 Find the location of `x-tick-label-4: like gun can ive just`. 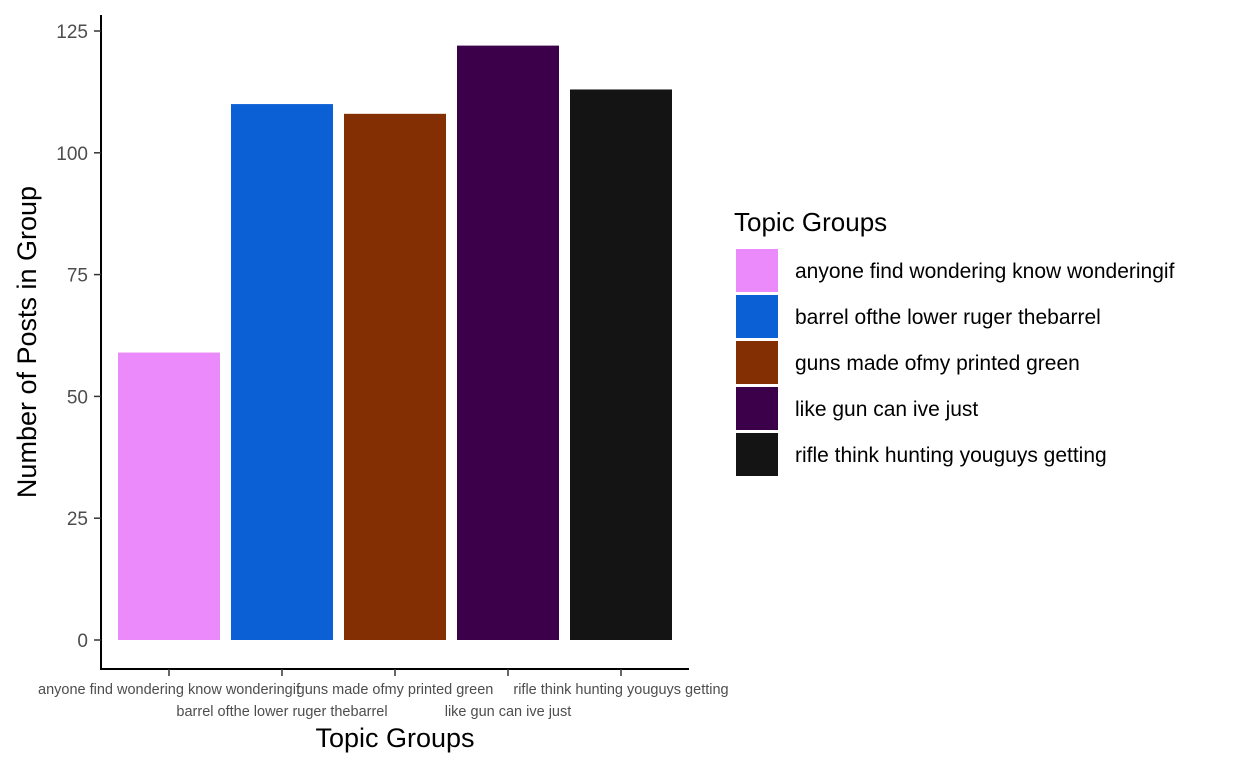

x-tick-label-4: like gun can ive just is located at coordinates (508, 712).